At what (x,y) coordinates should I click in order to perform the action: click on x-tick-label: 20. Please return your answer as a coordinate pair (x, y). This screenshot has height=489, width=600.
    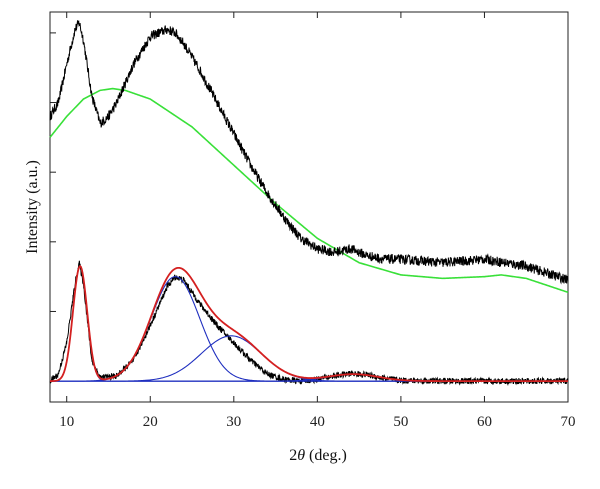
    Looking at the image, I should click on (150, 422).